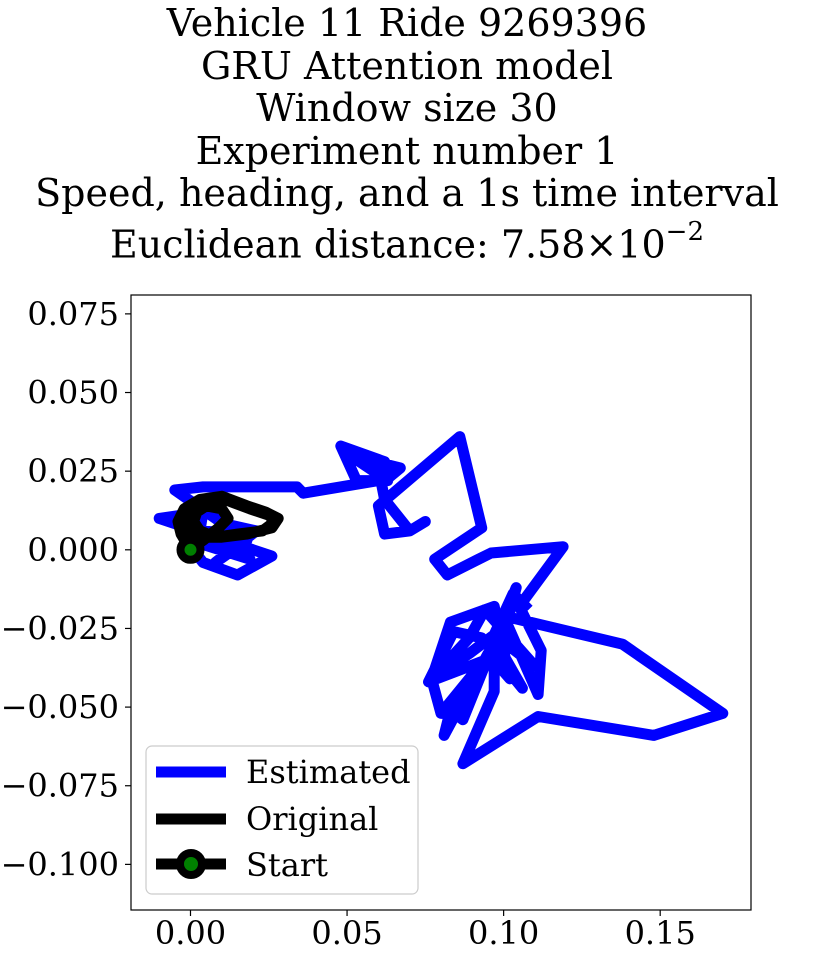  What do you see at coordinates (60, 707) in the screenshot?
I see `y-tick-label: −0.050` at bounding box center [60, 707].